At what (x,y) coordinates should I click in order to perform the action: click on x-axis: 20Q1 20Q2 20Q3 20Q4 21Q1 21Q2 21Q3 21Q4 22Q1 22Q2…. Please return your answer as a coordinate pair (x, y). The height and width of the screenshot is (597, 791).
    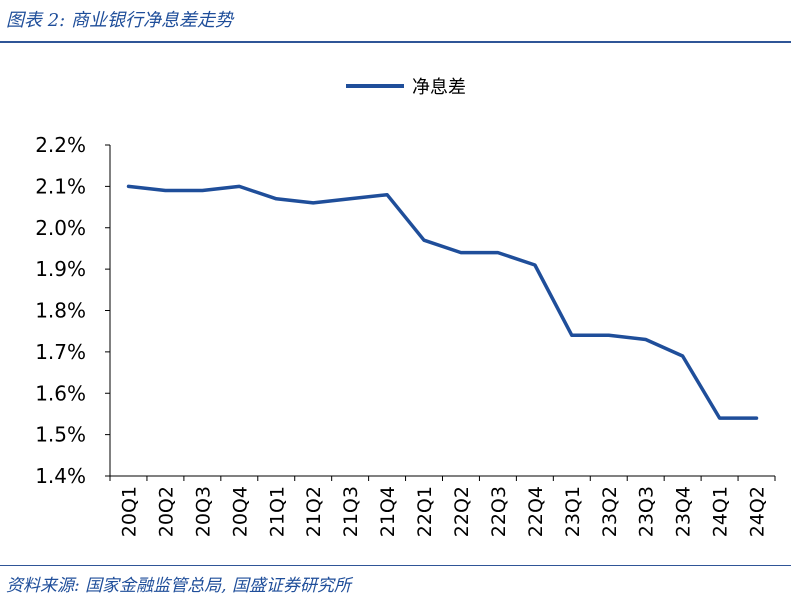
    Looking at the image, I should click on (442, 506).